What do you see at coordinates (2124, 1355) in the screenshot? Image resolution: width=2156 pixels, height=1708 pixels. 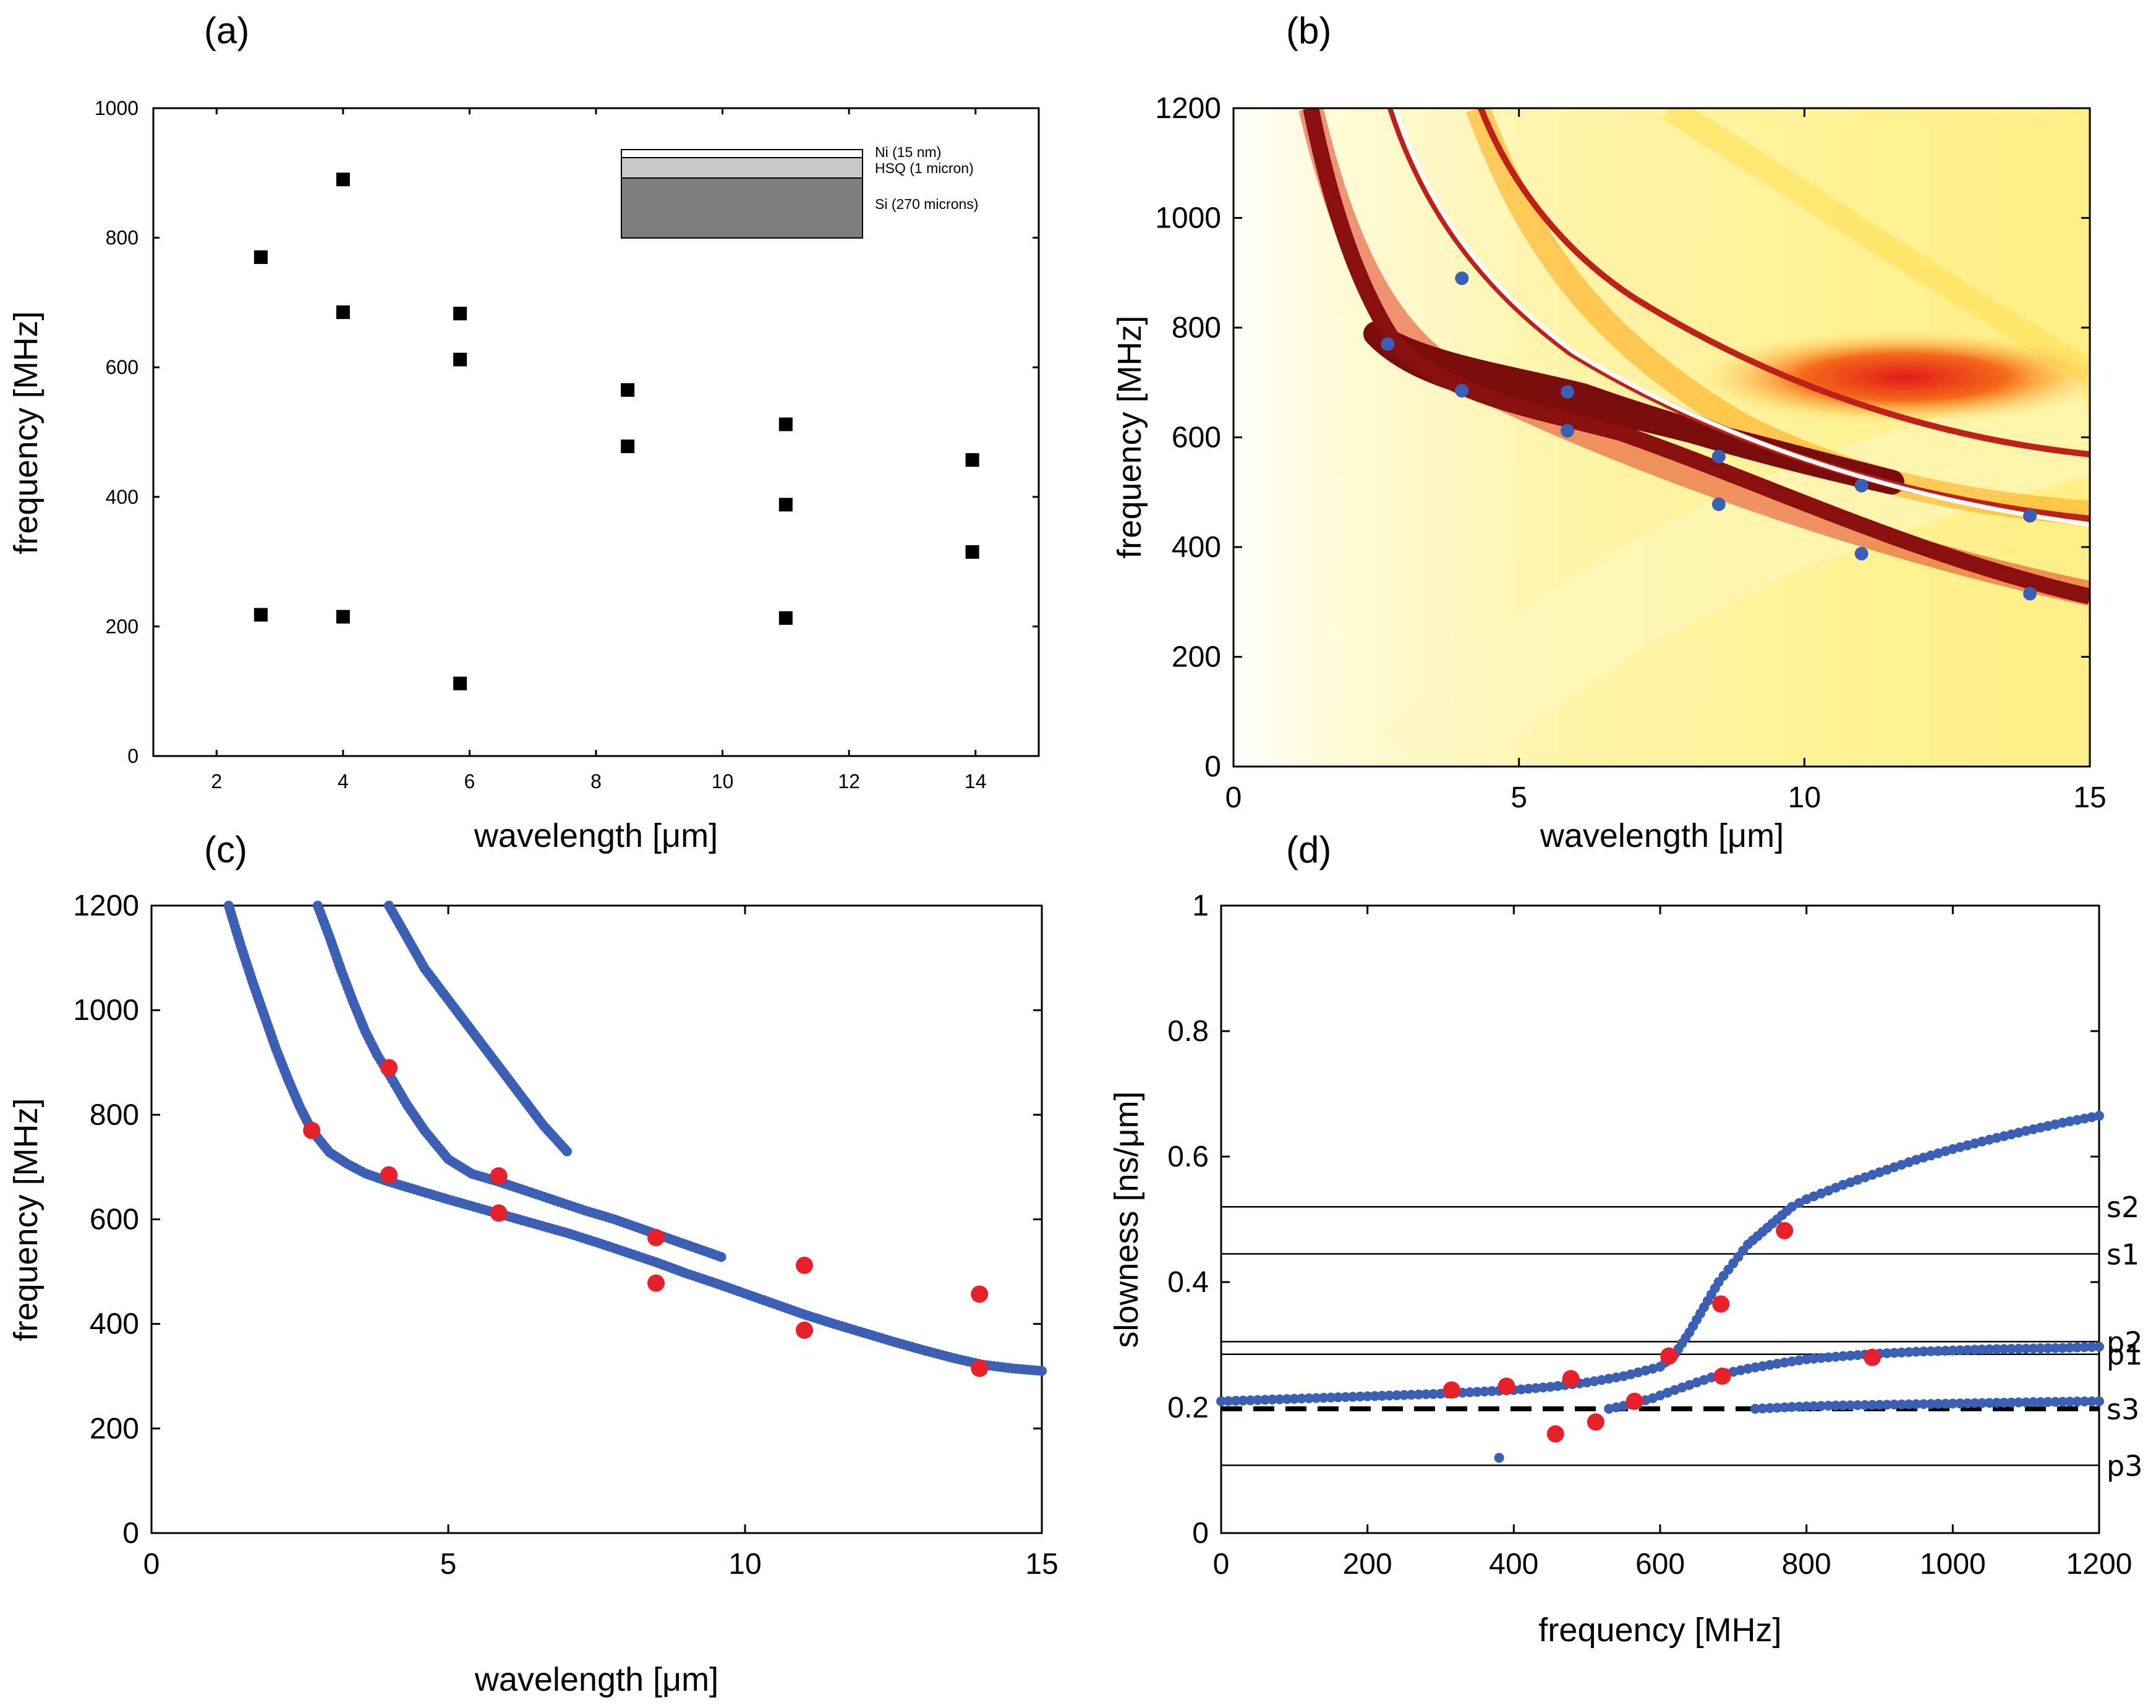 I see `reference-label-p1: p1` at bounding box center [2124, 1355].